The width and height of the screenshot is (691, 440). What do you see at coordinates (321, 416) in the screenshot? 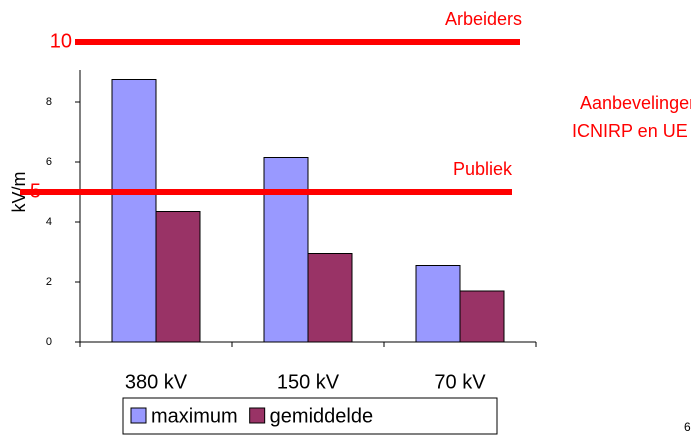
I see `legend-label: gemiddelde` at bounding box center [321, 416].